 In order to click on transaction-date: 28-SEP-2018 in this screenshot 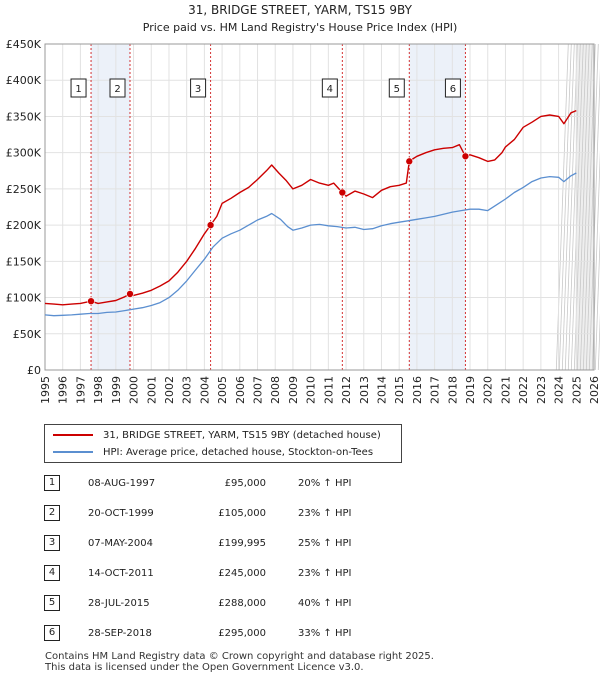, I will do `click(120, 633)`.